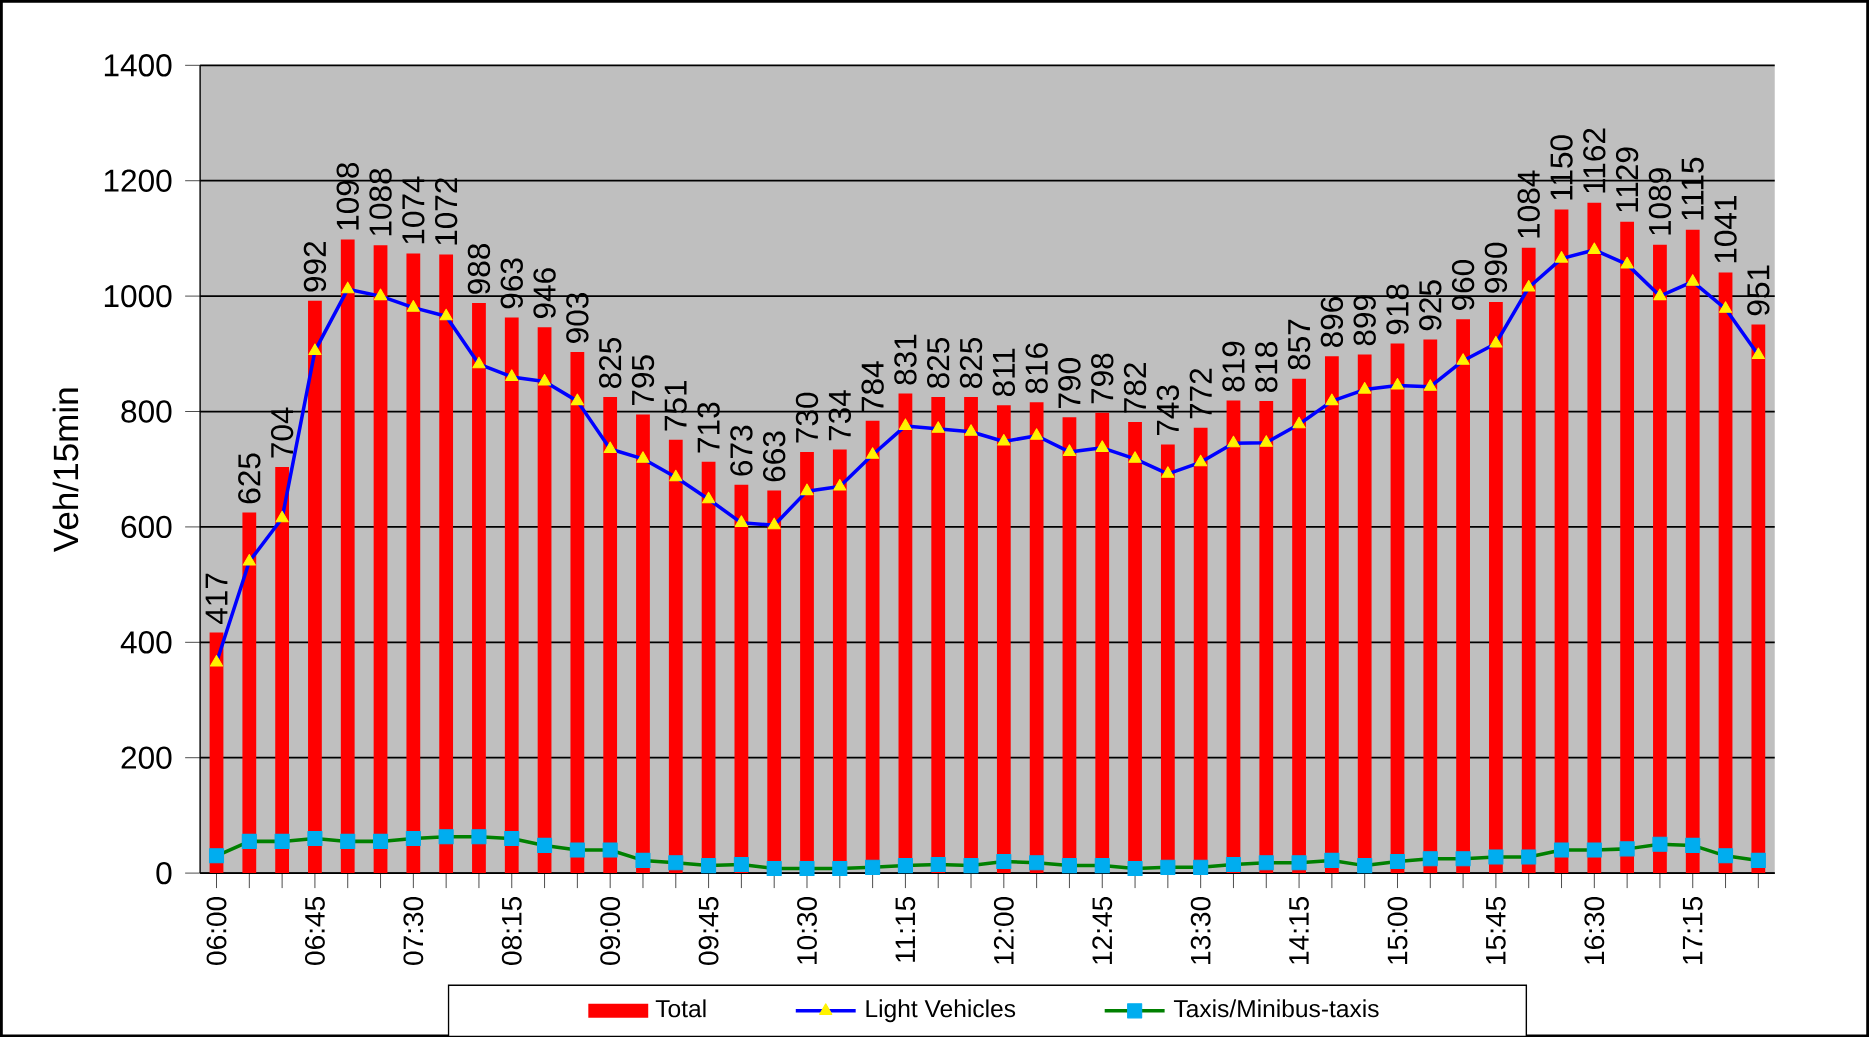  Describe the element at coordinates (1069, 382) in the screenshot. I see `data-label: 790` at that location.